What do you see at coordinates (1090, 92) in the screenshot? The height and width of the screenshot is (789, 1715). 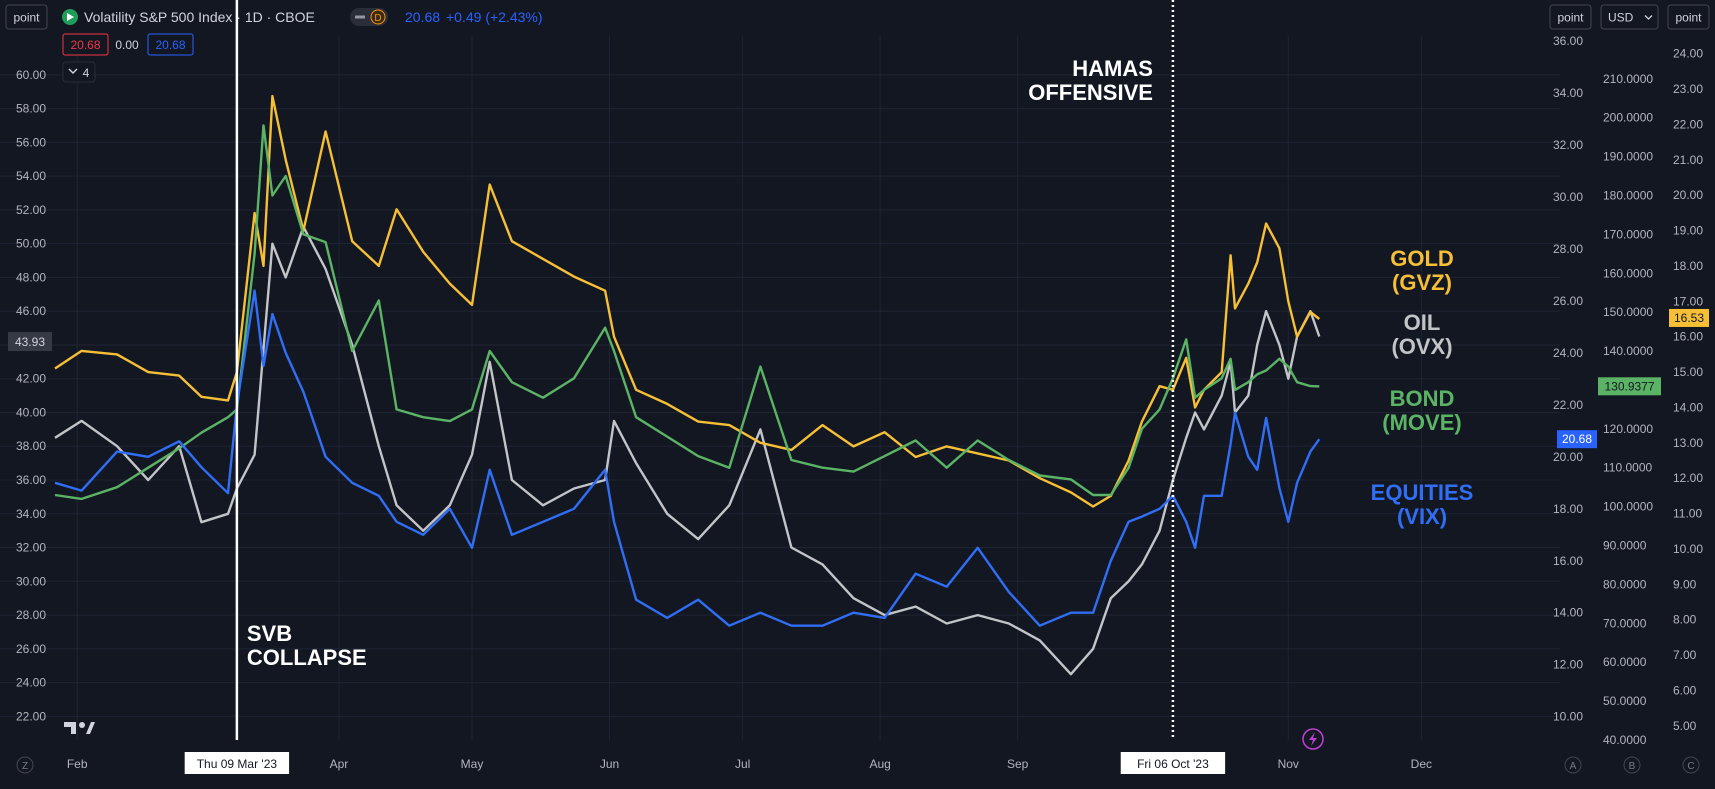 I see `event-annotation: OFFENSIVE` at bounding box center [1090, 92].